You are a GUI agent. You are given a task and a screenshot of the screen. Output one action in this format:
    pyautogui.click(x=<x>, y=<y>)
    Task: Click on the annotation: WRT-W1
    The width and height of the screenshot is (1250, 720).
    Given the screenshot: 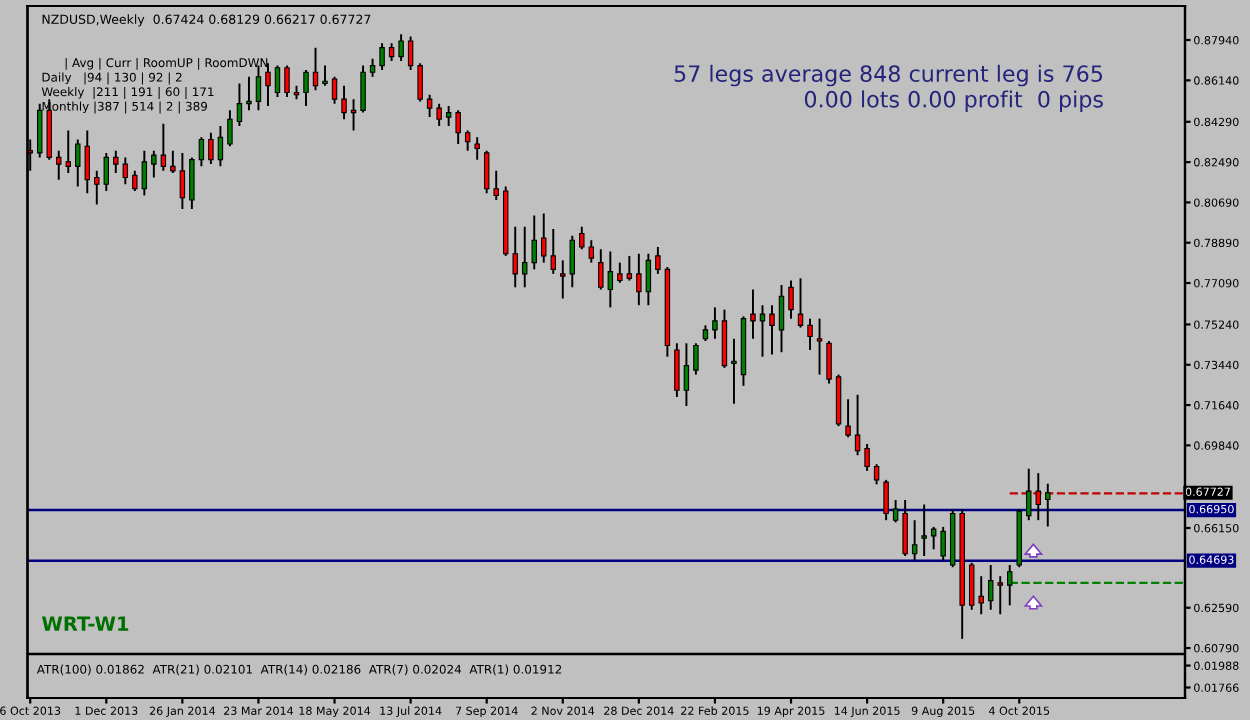 What is the action you would take?
    pyautogui.click(x=85, y=623)
    